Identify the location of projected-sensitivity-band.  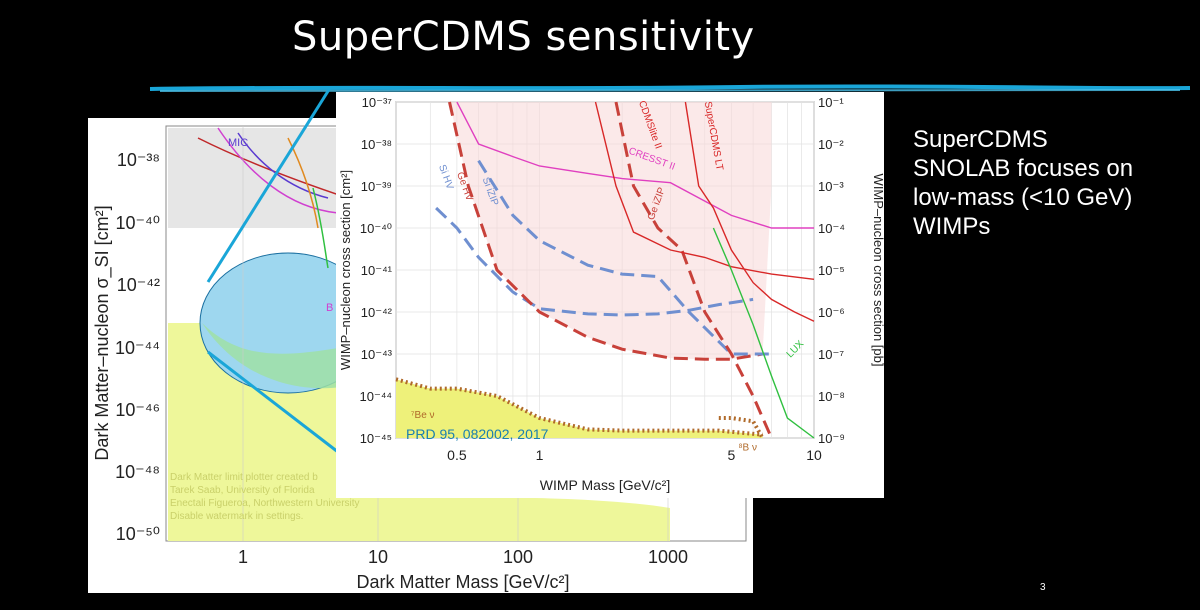
(610, 231).